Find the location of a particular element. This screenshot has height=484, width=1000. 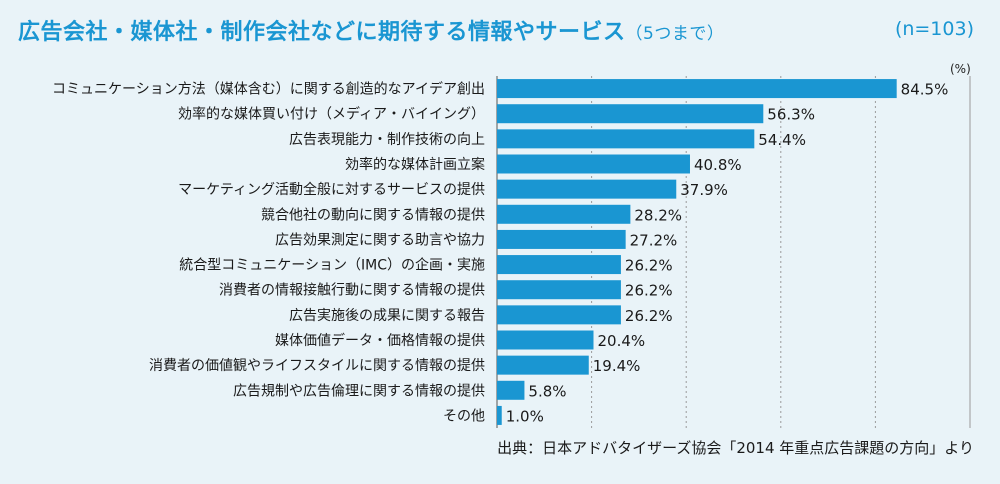

category-label: マーケティング活動全般に対するサービスの提供 is located at coordinates (331, 189).